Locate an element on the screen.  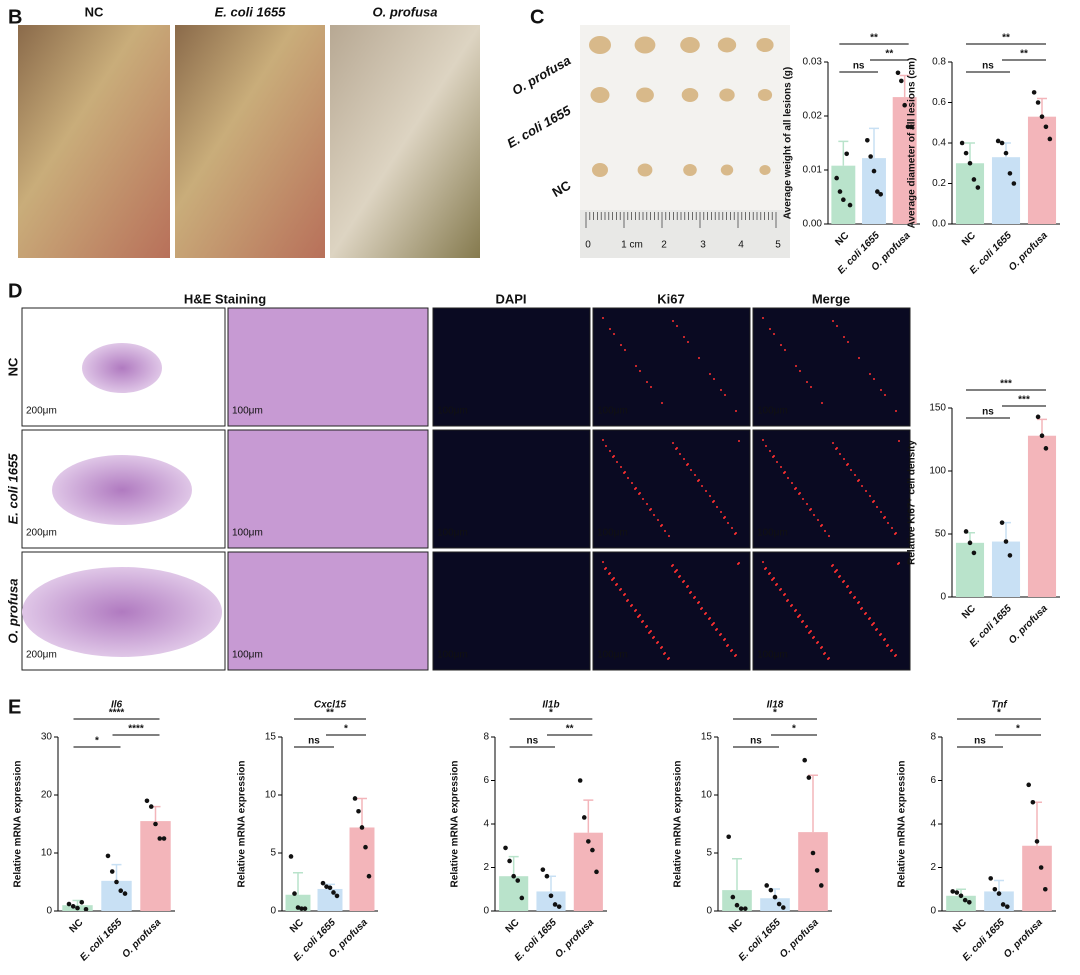
ruler-label: 0 is located at coordinates (588, 245).